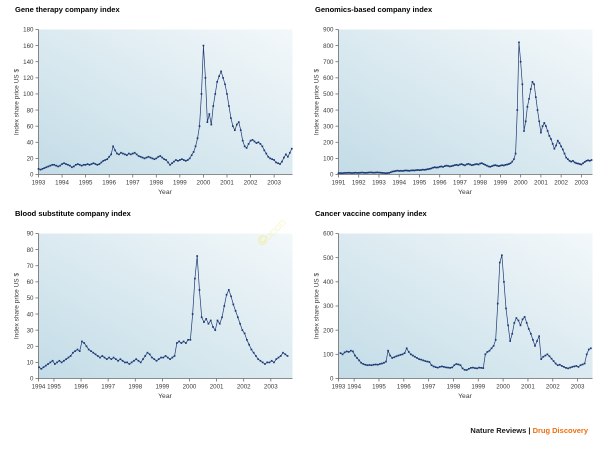 The image size is (600, 451). What do you see at coordinates (30, 363) in the screenshot?
I see `svg-text: 10` at bounding box center [30, 363].